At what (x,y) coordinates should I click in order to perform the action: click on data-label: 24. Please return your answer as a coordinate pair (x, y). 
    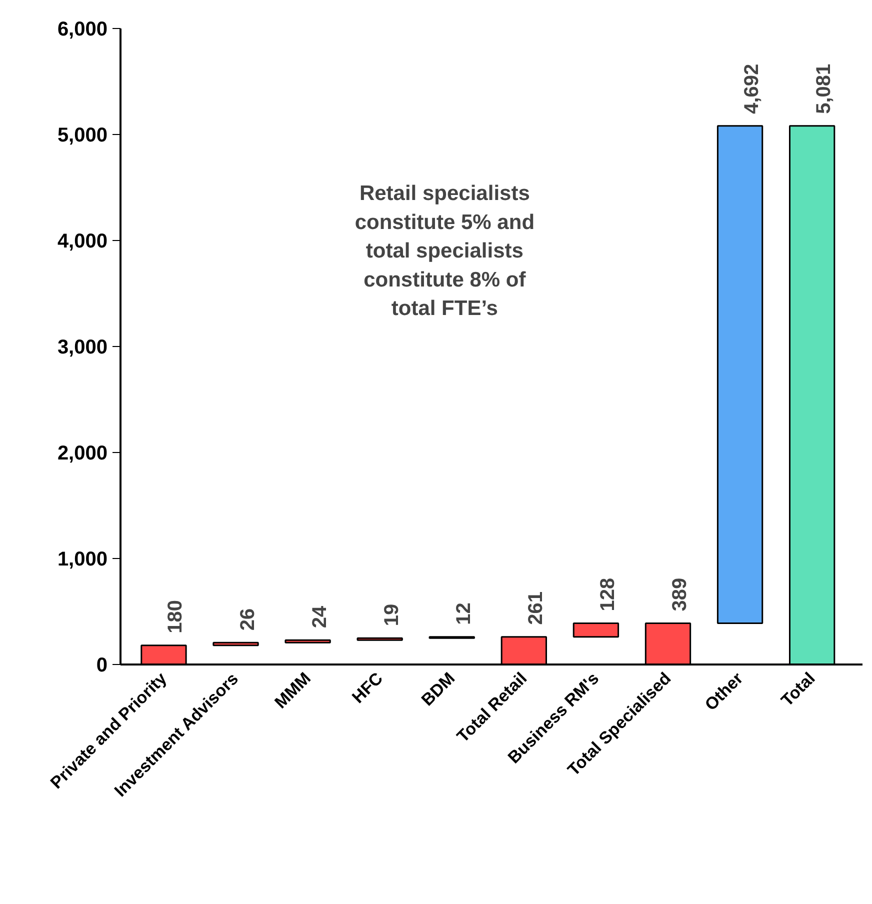
    Looking at the image, I should click on (319, 616).